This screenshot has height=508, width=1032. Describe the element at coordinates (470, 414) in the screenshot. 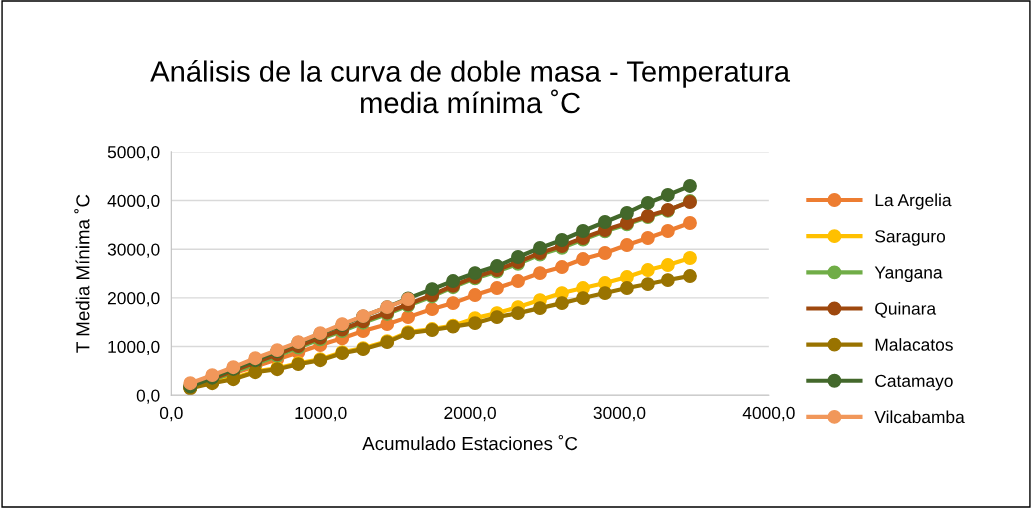

I see `x-tick-label: 2000,0` at that location.